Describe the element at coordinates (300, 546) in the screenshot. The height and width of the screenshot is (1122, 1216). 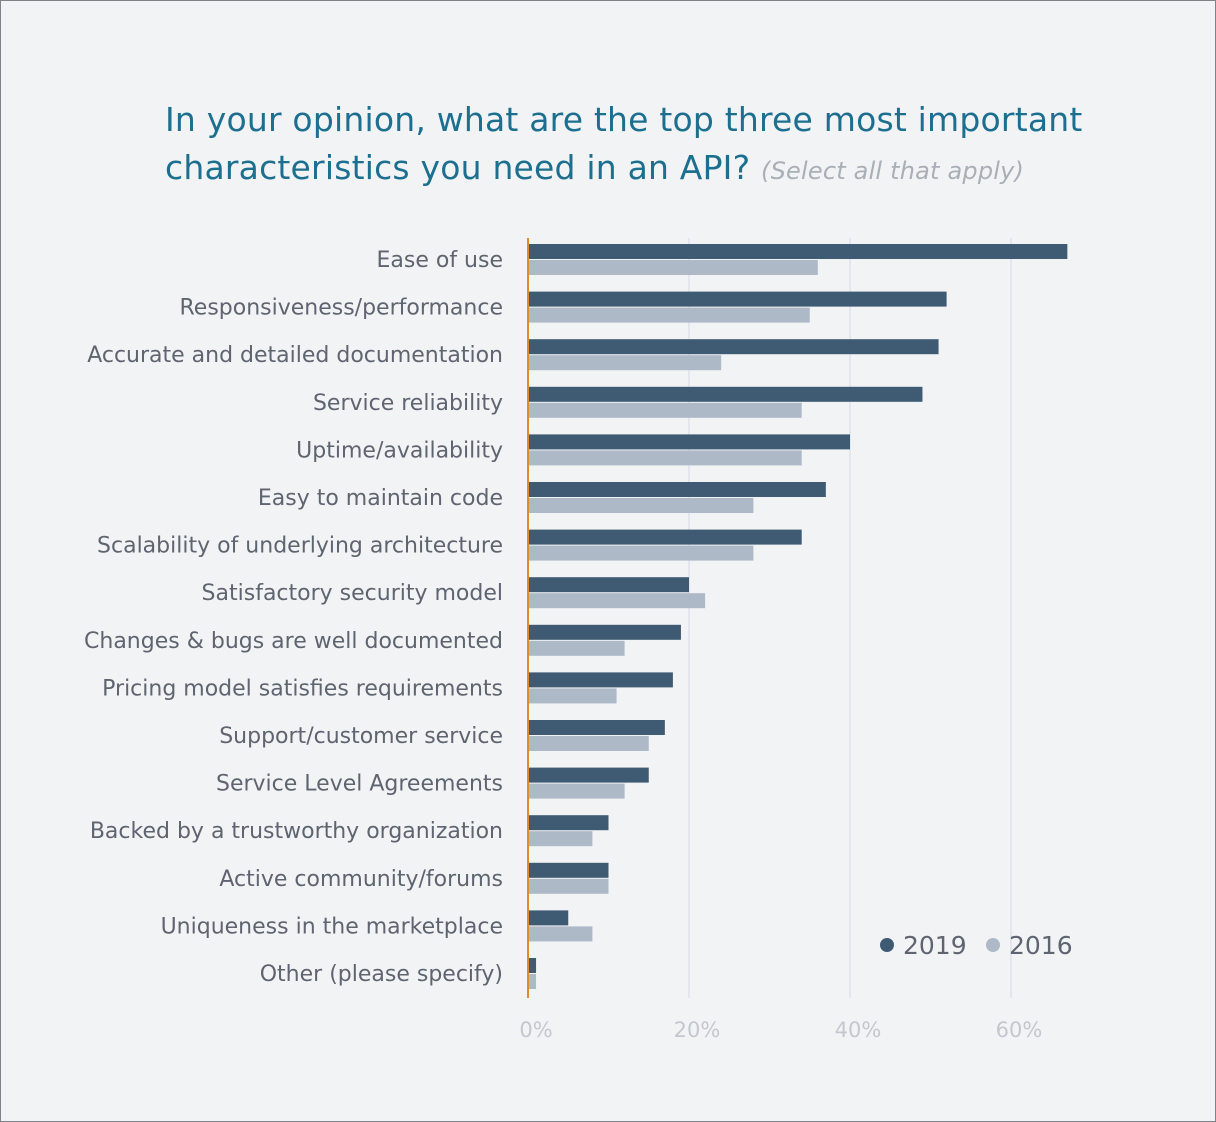
I see `category-label-6: Scalability of underlying architecture` at that location.